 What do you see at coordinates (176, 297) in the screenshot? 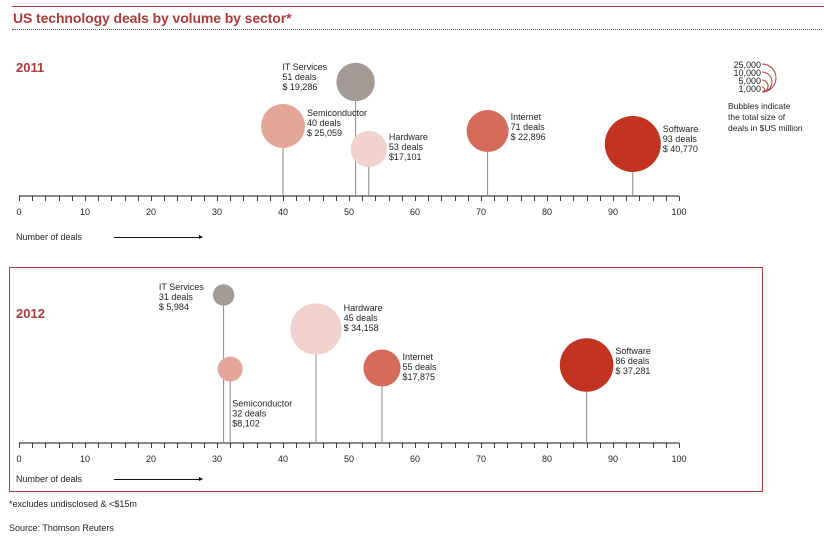
I see `bubble-label-deals: 31 deals` at bounding box center [176, 297].